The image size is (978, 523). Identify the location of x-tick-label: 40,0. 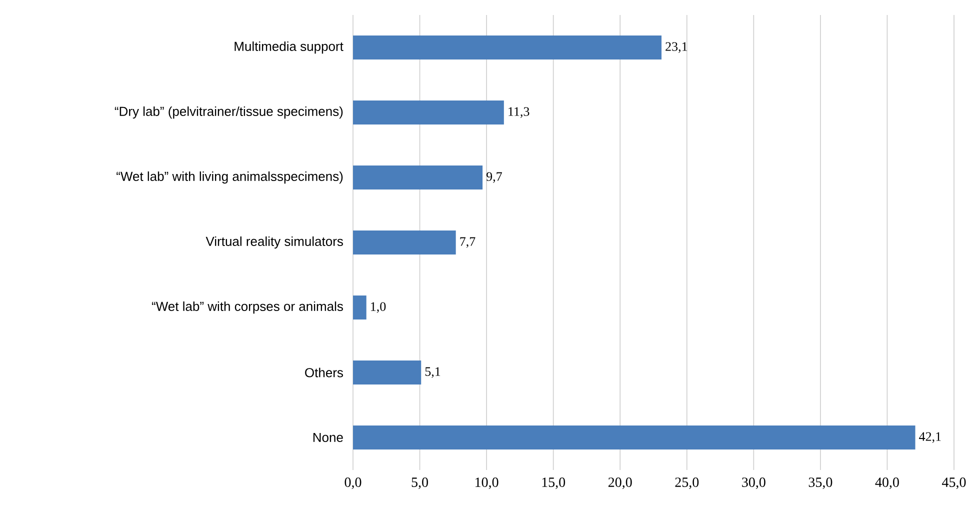
(887, 483).